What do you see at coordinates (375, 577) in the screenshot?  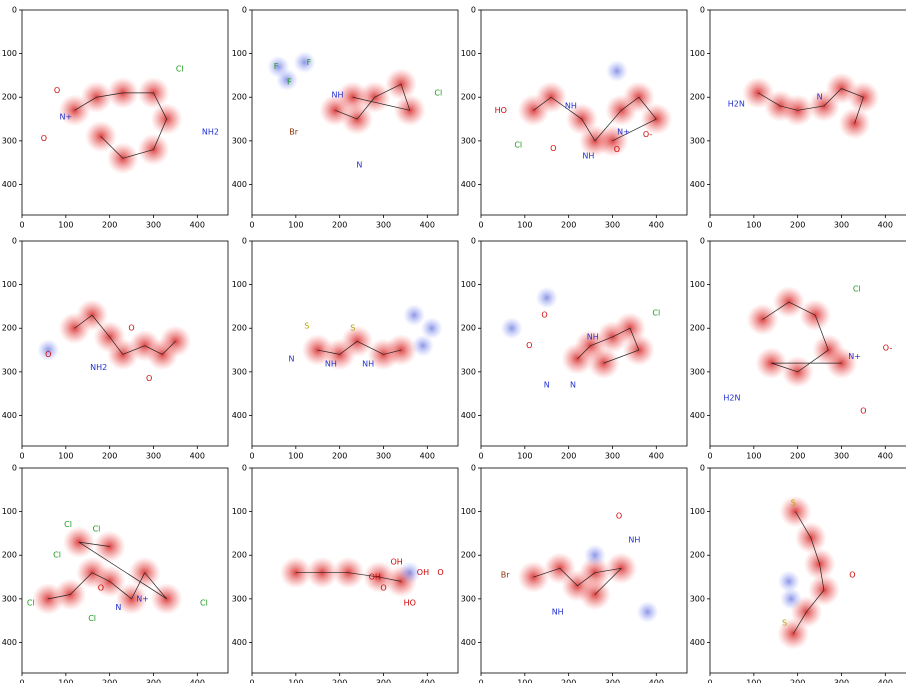 I see `atom-label: OH` at bounding box center [375, 577].